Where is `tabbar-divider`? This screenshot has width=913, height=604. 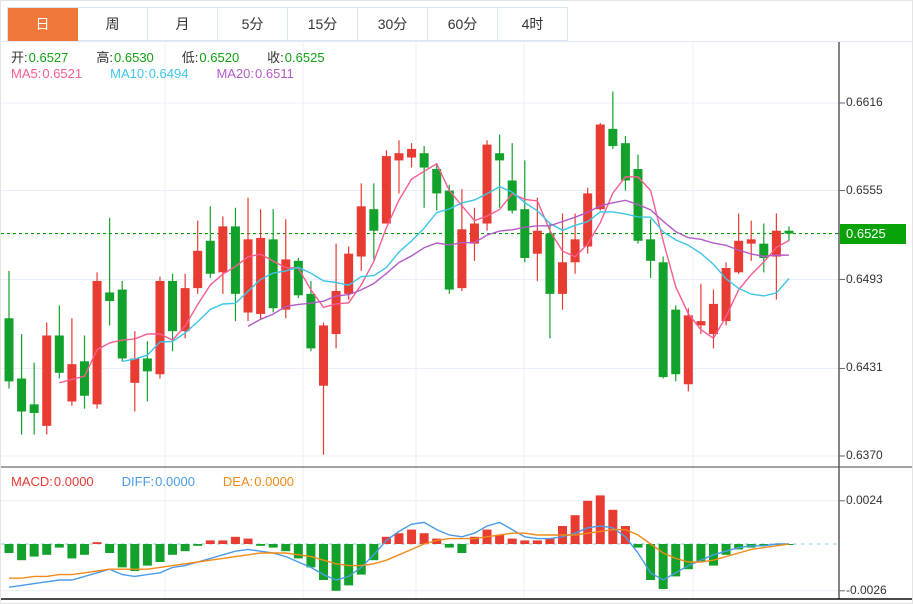
tabbar-divider is located at coordinates (456, 41).